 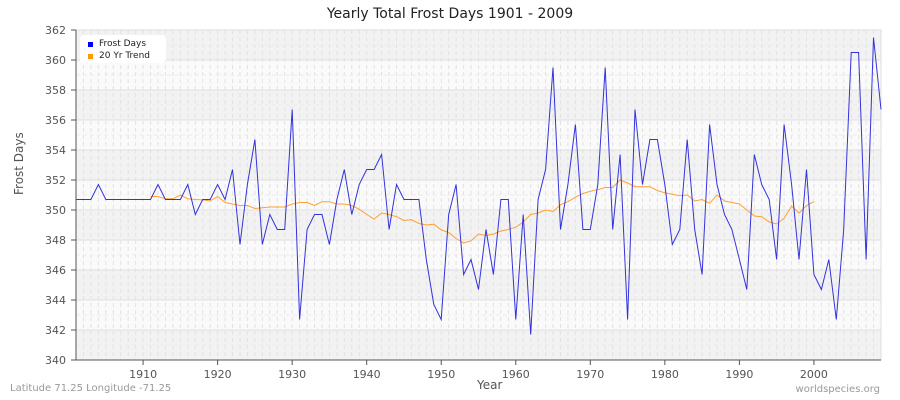 What do you see at coordinates (90, 56) in the screenshot?
I see `legend-swatch-orange-icon` at bounding box center [90, 56].